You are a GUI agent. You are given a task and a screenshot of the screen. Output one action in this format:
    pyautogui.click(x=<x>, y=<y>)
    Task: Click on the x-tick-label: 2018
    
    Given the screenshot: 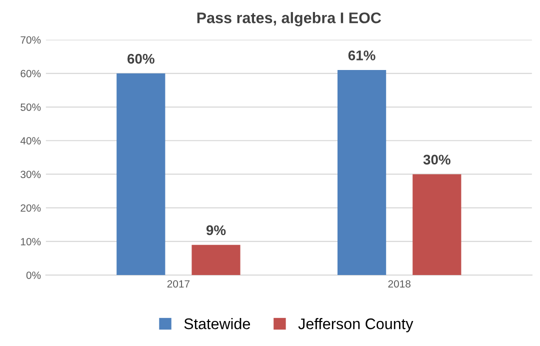 What is the action you would take?
    pyautogui.click(x=399, y=284)
    